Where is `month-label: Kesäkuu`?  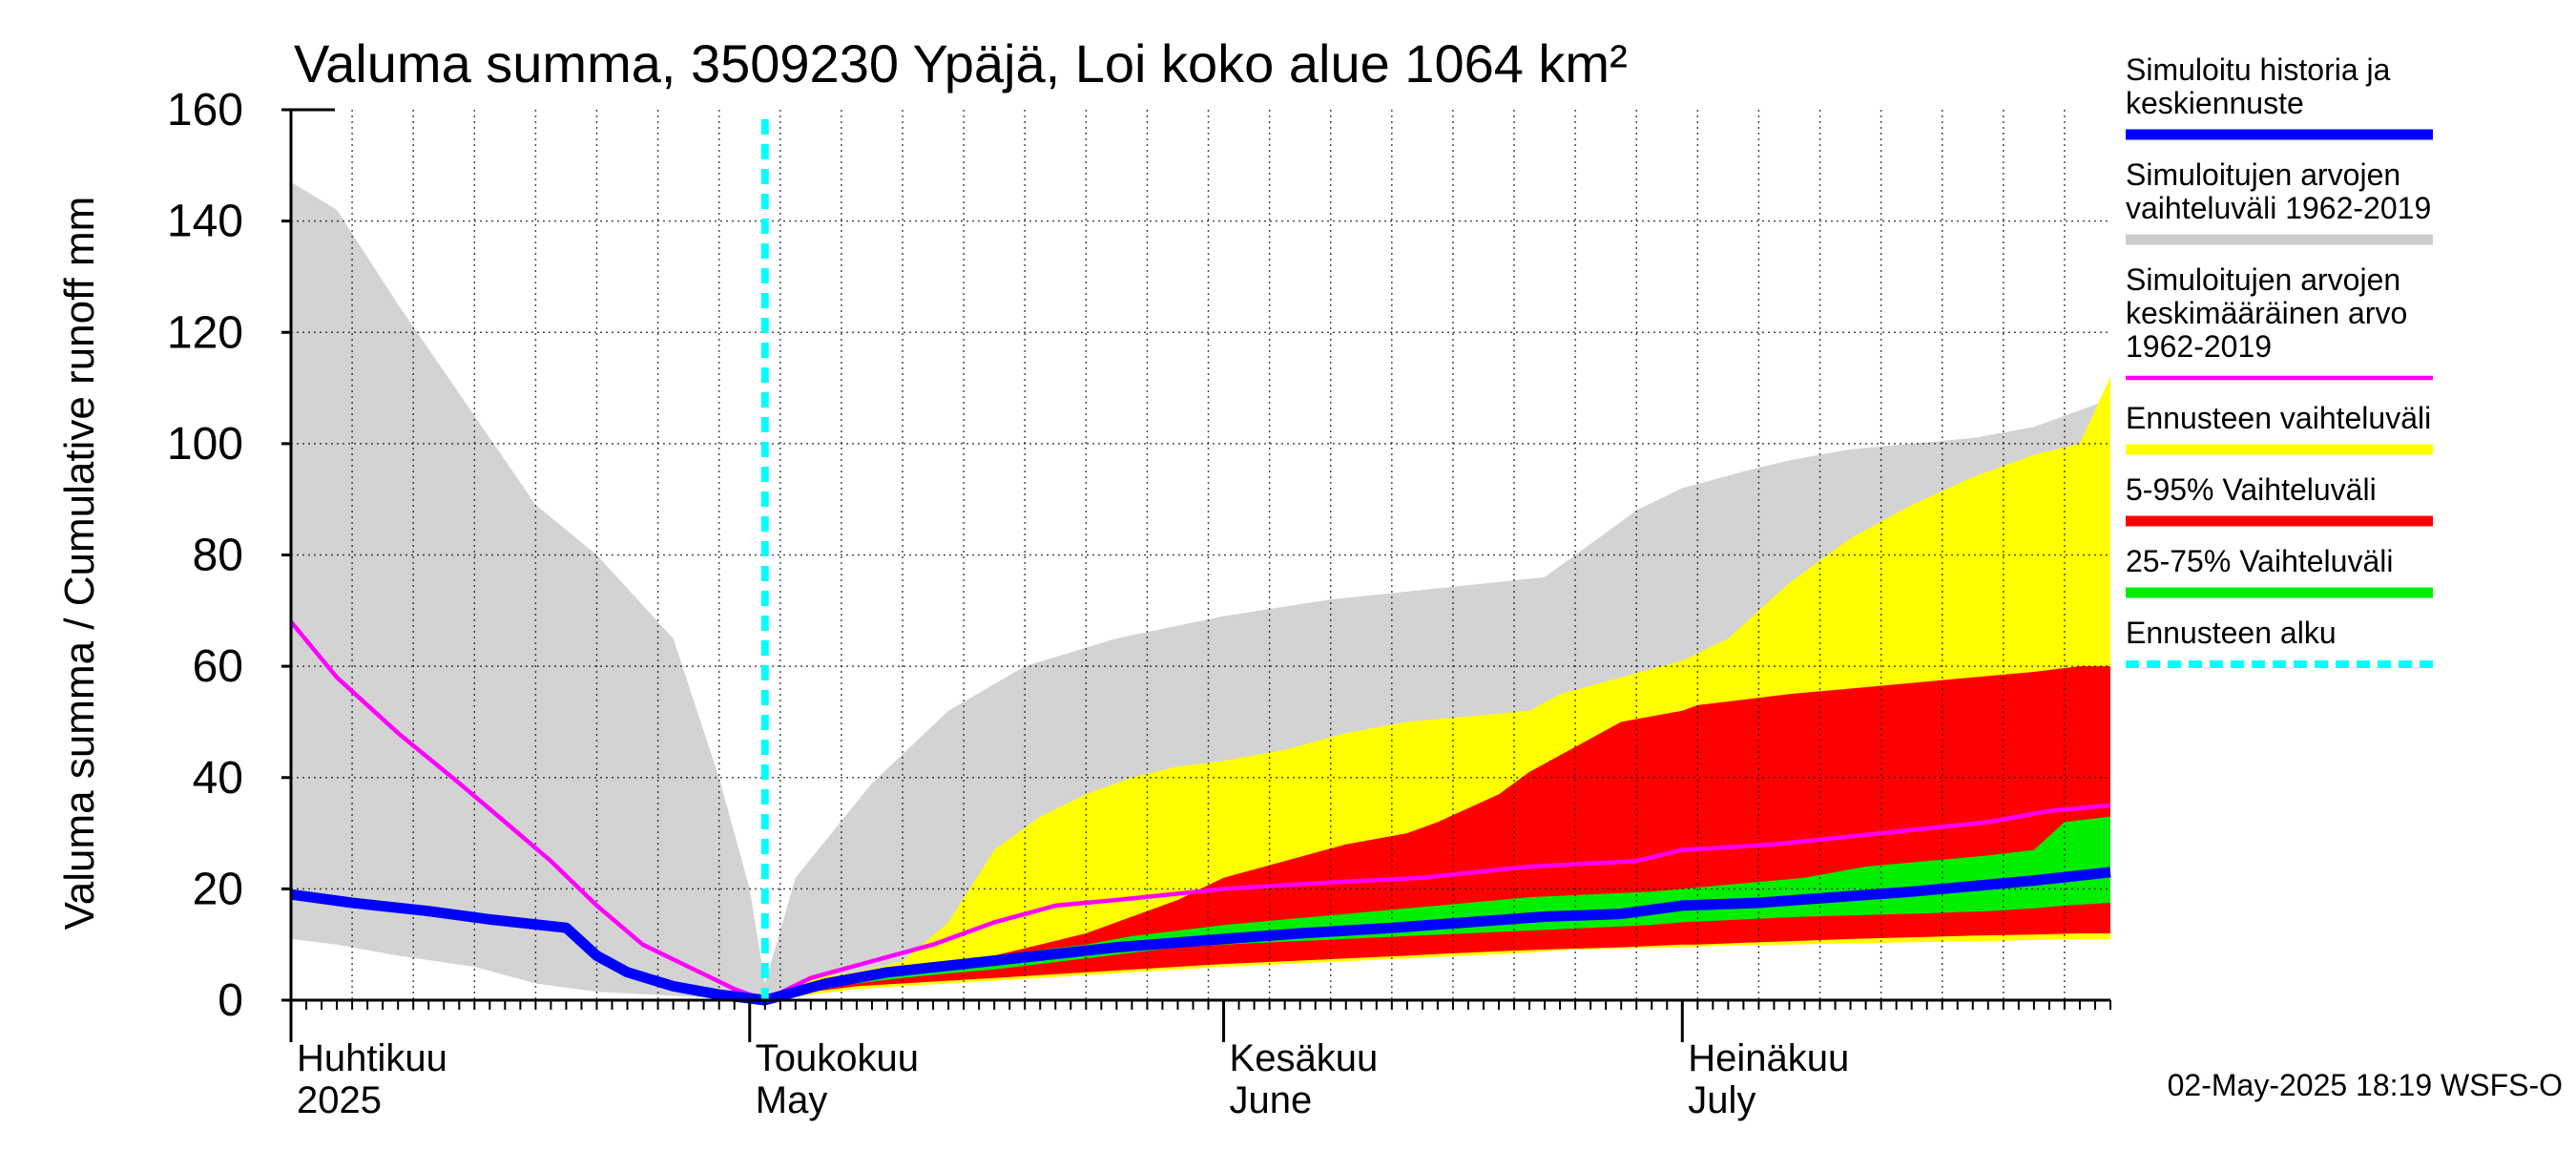 month-label: Kesäkuu is located at coordinates (1304, 1058).